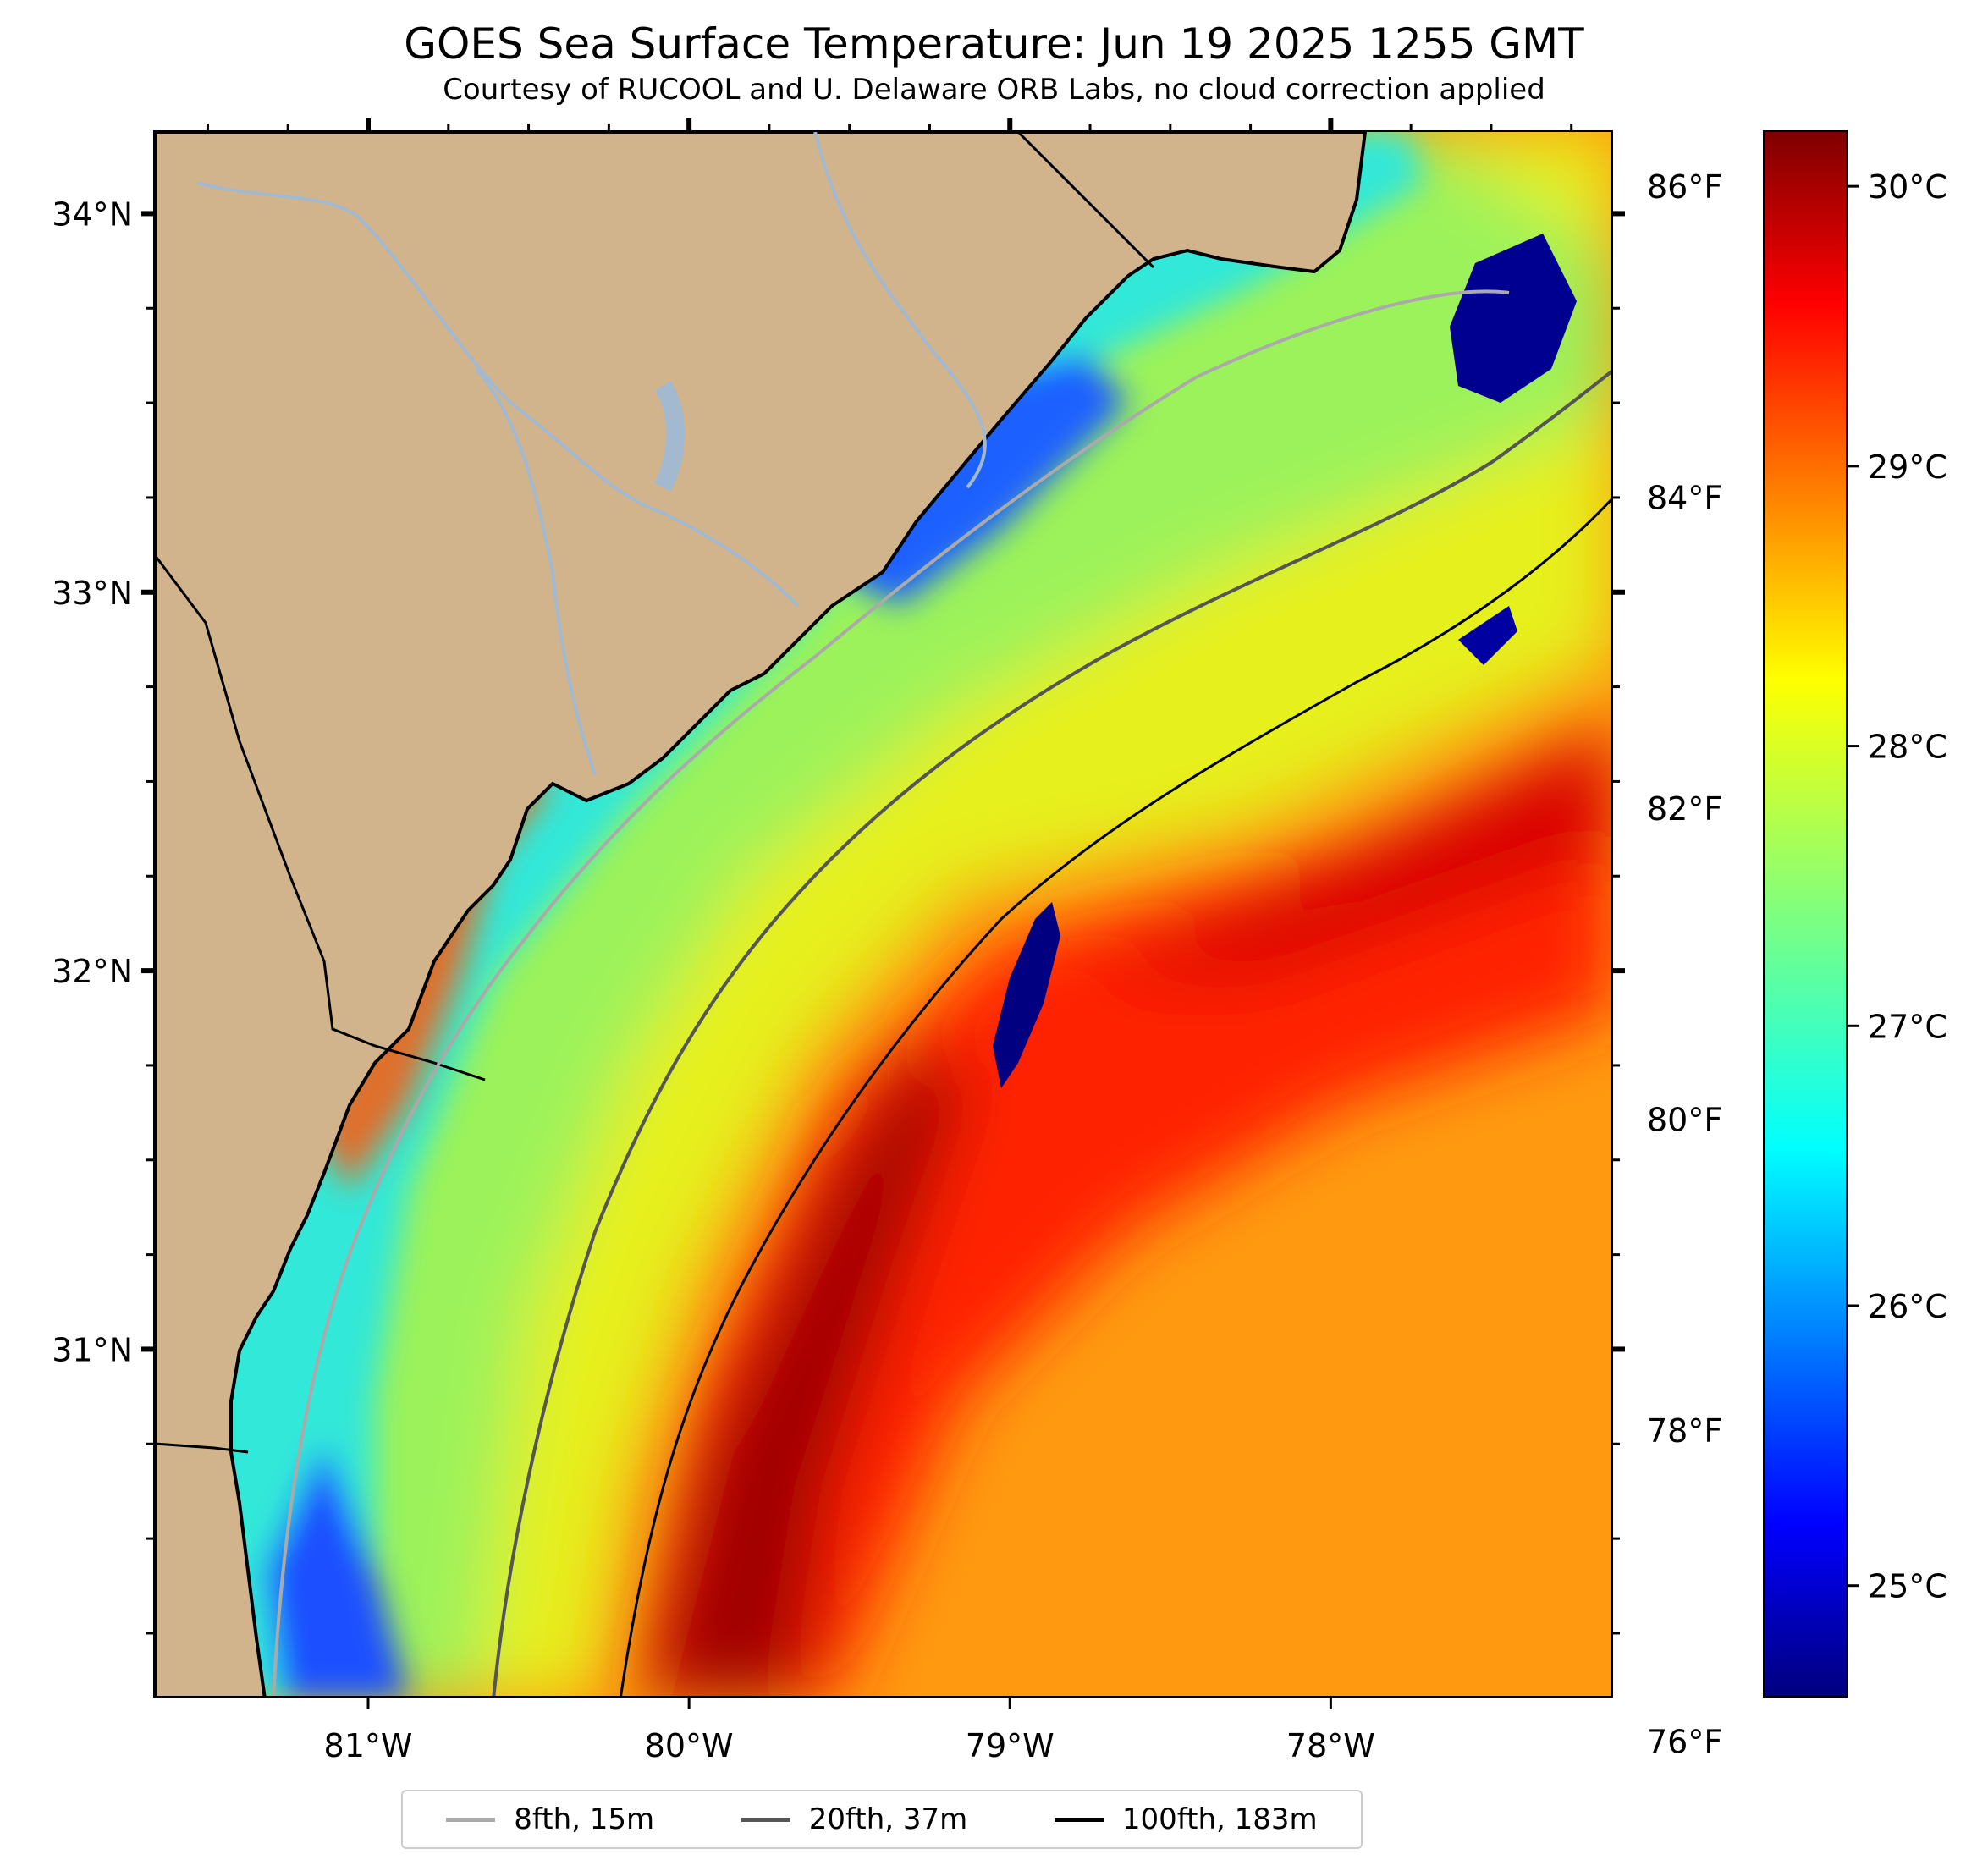 Image resolution: width=1988 pixels, height=1871 pixels. I want to click on fahrenheit-tick-label: 80°F, so click(1684, 1120).